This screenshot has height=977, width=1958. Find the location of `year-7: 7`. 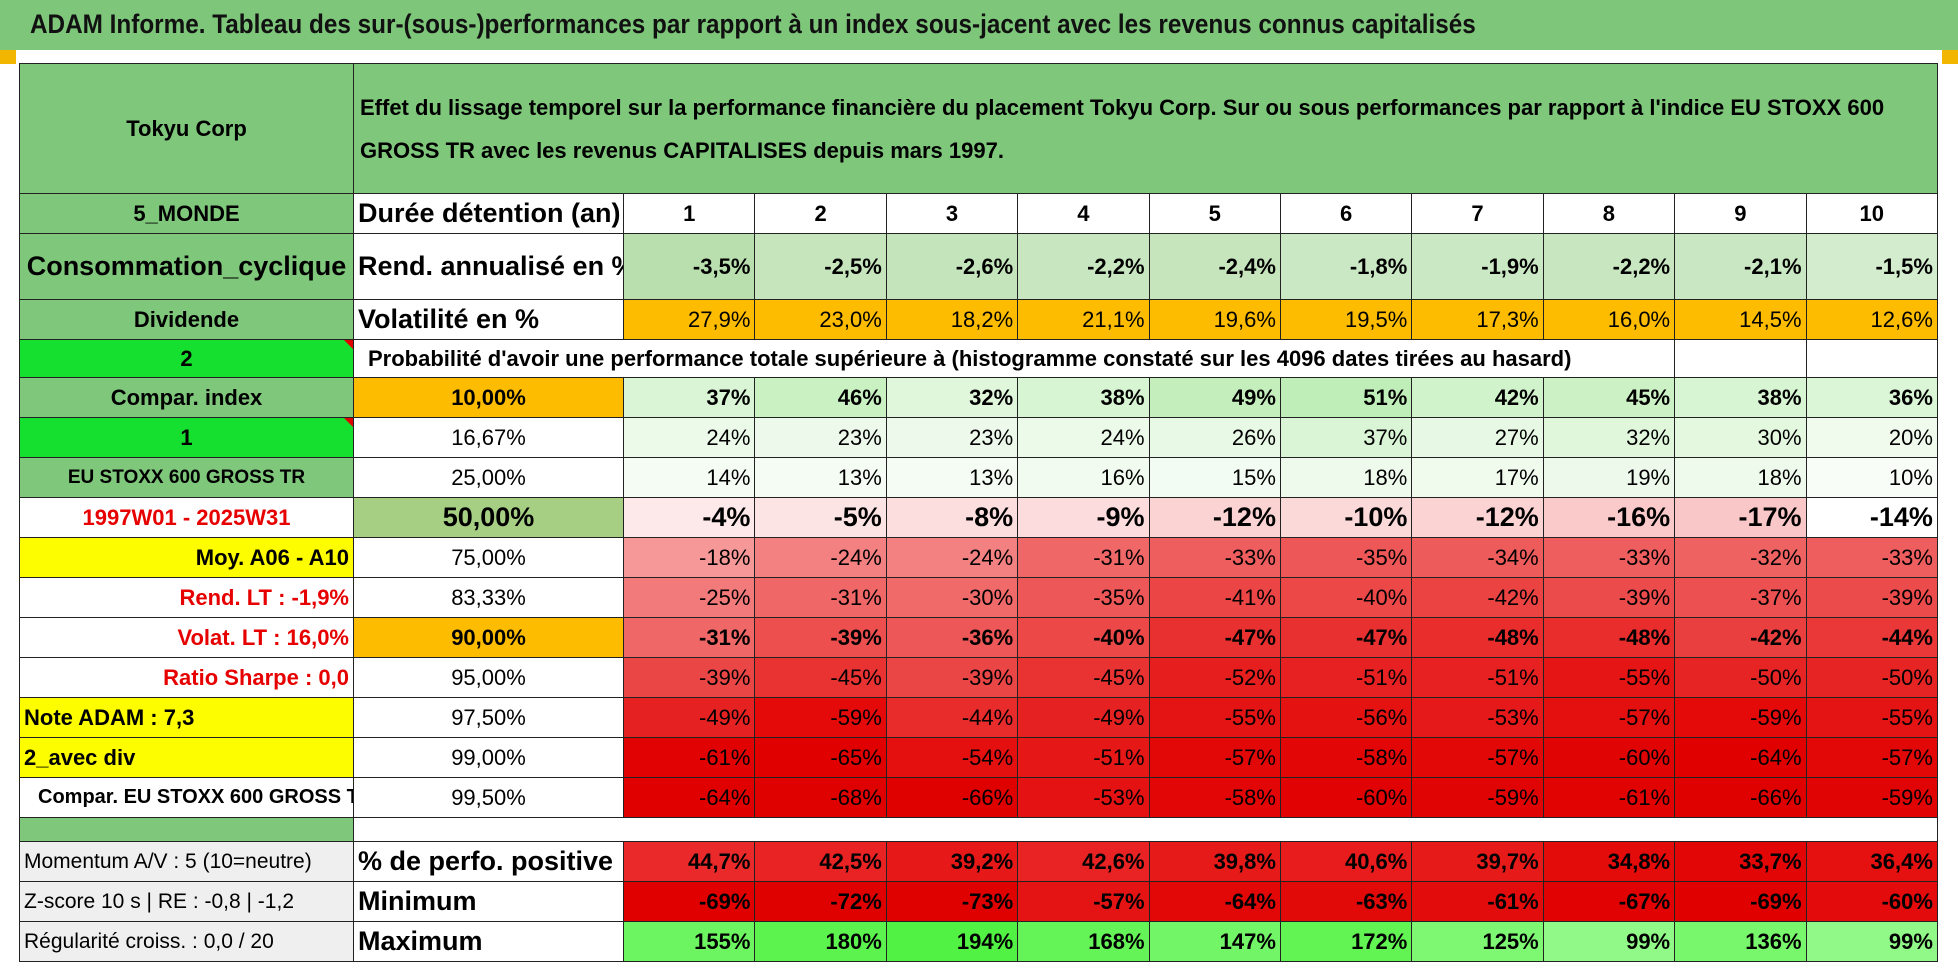

year-7: 7 is located at coordinates (1477, 213).